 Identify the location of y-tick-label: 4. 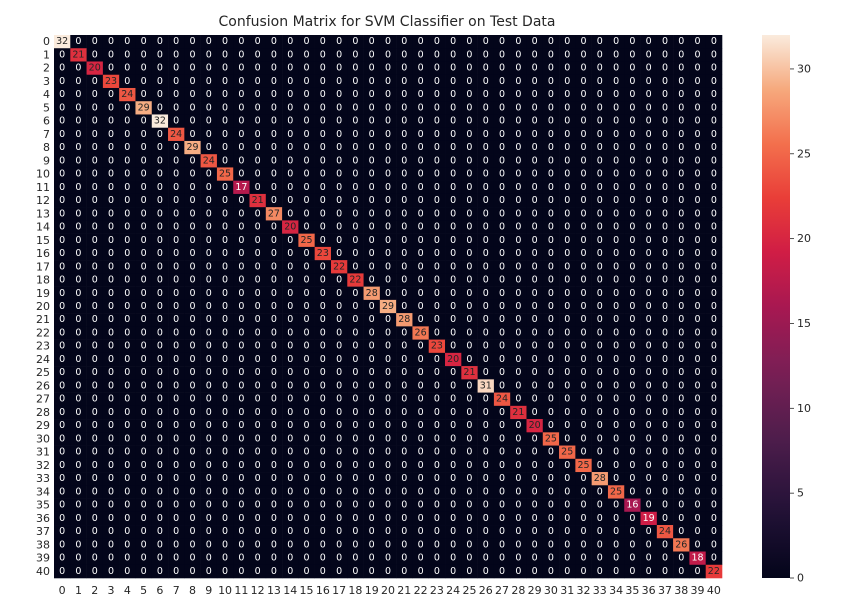
(46, 94).